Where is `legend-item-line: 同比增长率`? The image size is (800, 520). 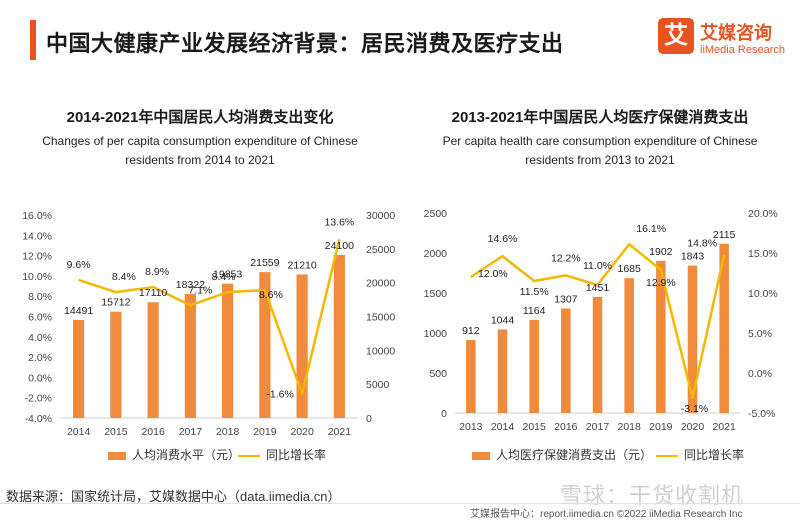 legend-item-line: 同比增长率 is located at coordinates (700, 454).